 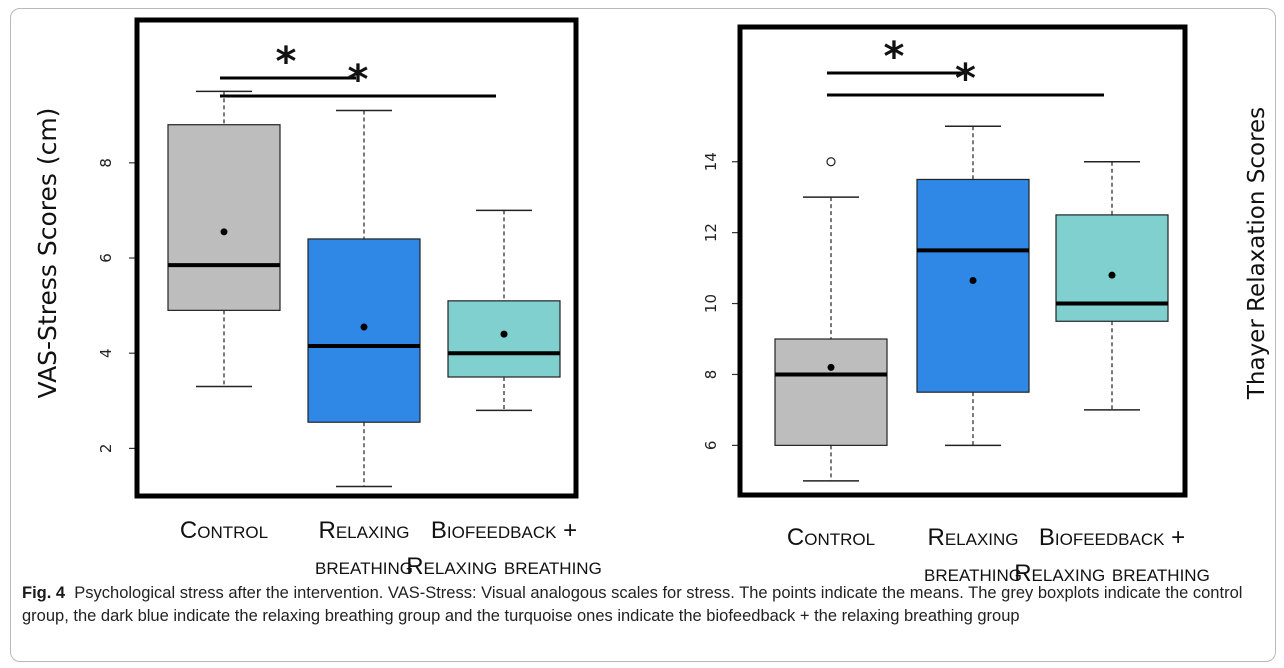 What do you see at coordinates (711, 161) in the screenshot?
I see `y-tick-label: 14` at bounding box center [711, 161].